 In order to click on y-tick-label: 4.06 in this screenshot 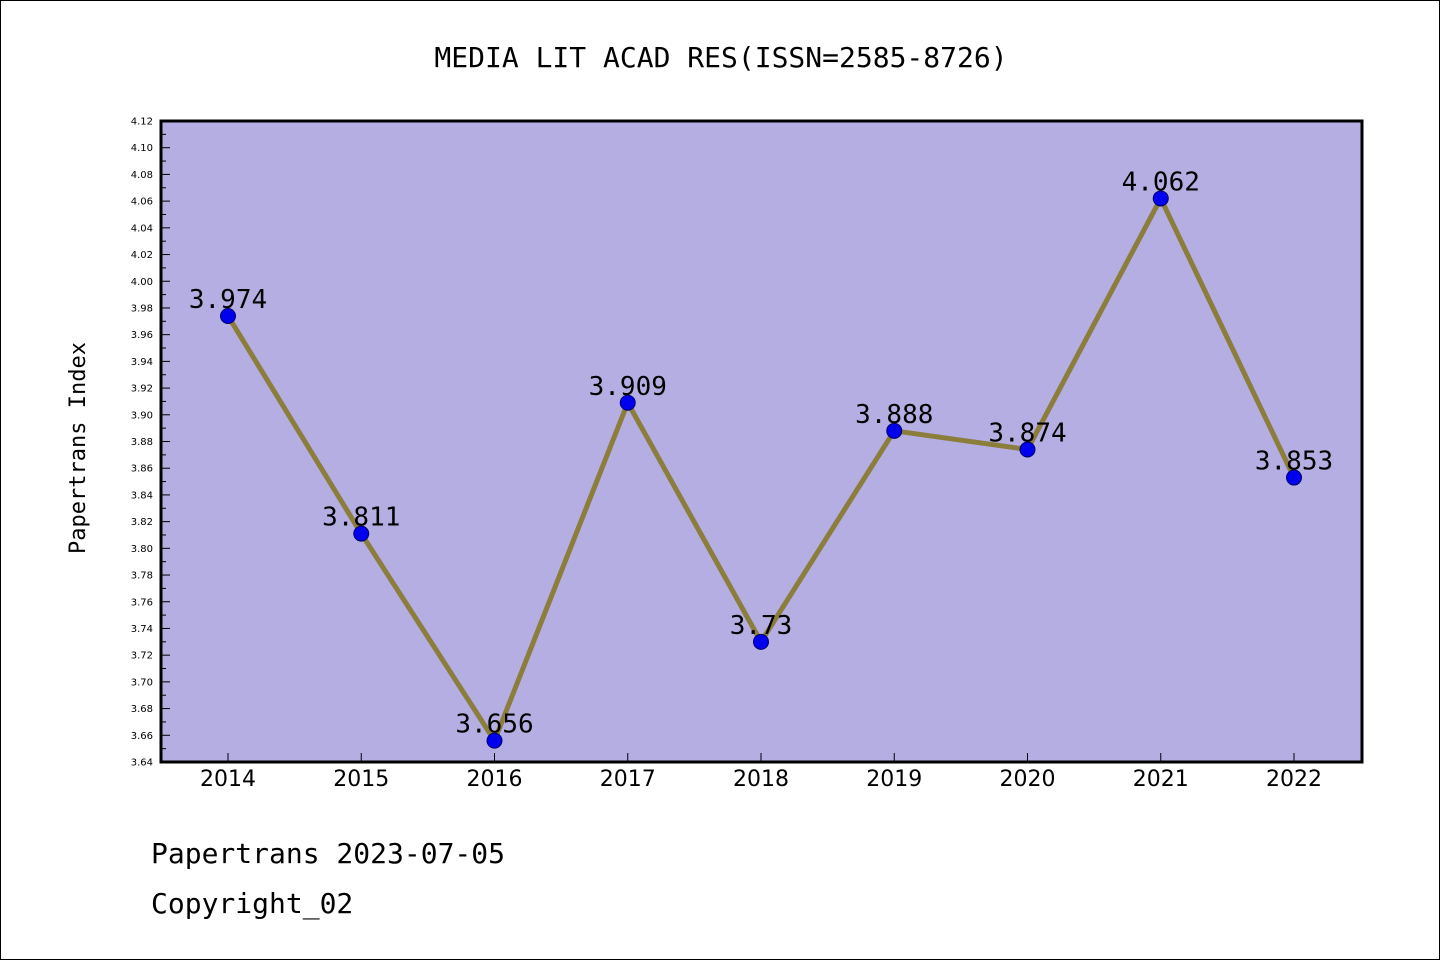, I will do `click(142, 202)`.